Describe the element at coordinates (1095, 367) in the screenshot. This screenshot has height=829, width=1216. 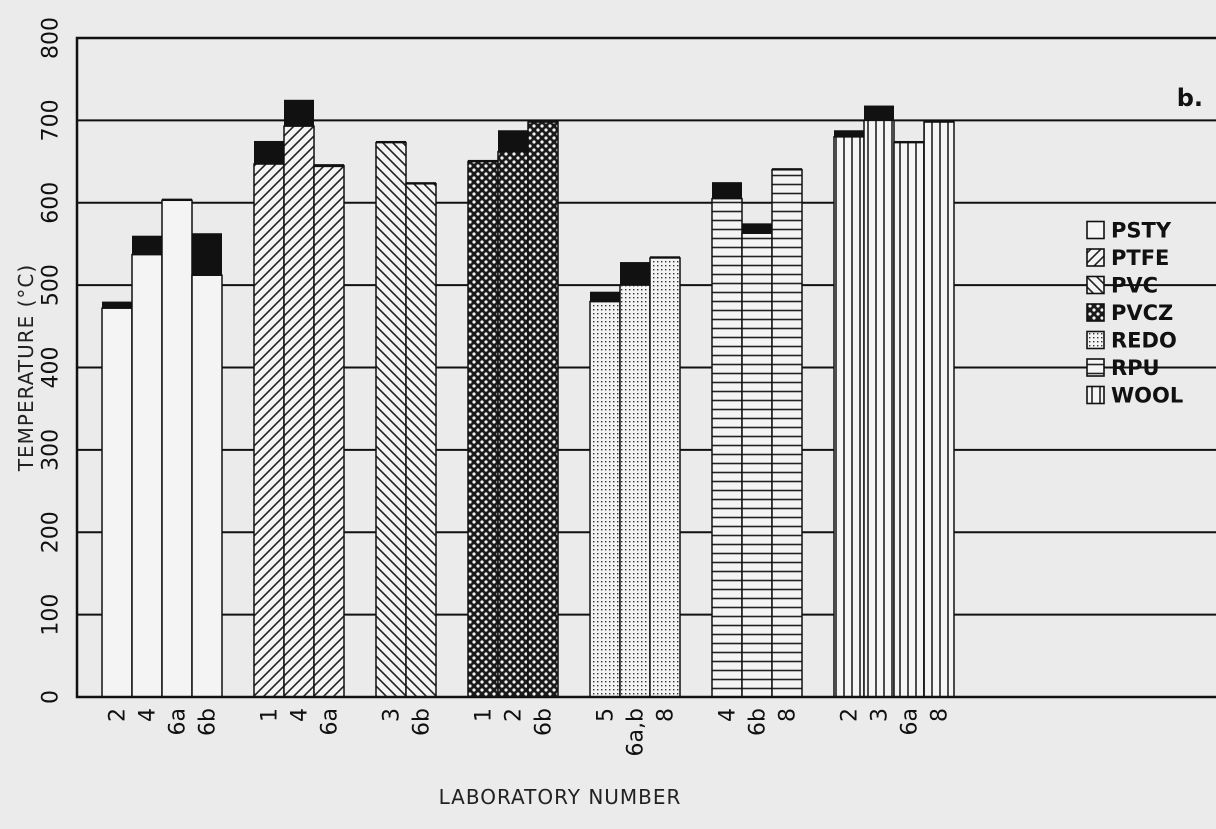
I see `legend-swatch-rpu` at that location.